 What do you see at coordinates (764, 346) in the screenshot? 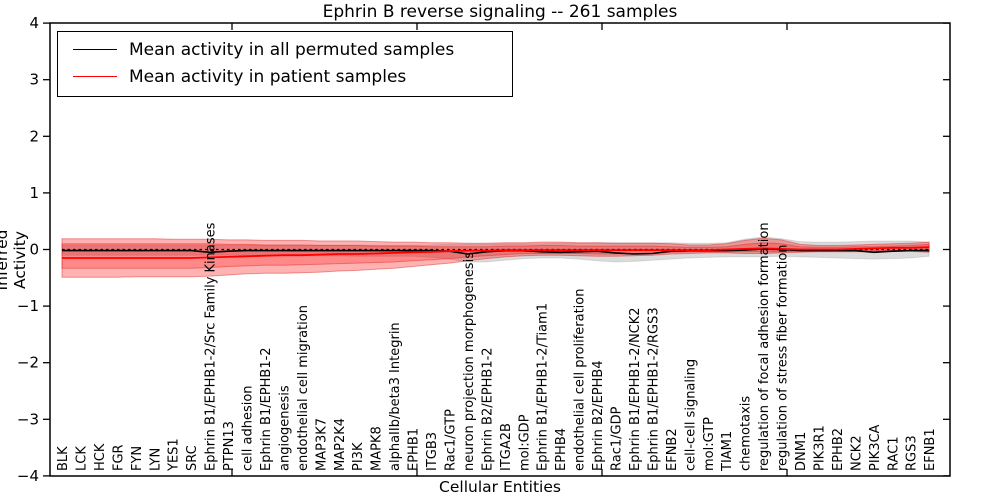
I see `x-tick-label: regulation of focal adhesion formation` at bounding box center [764, 346].